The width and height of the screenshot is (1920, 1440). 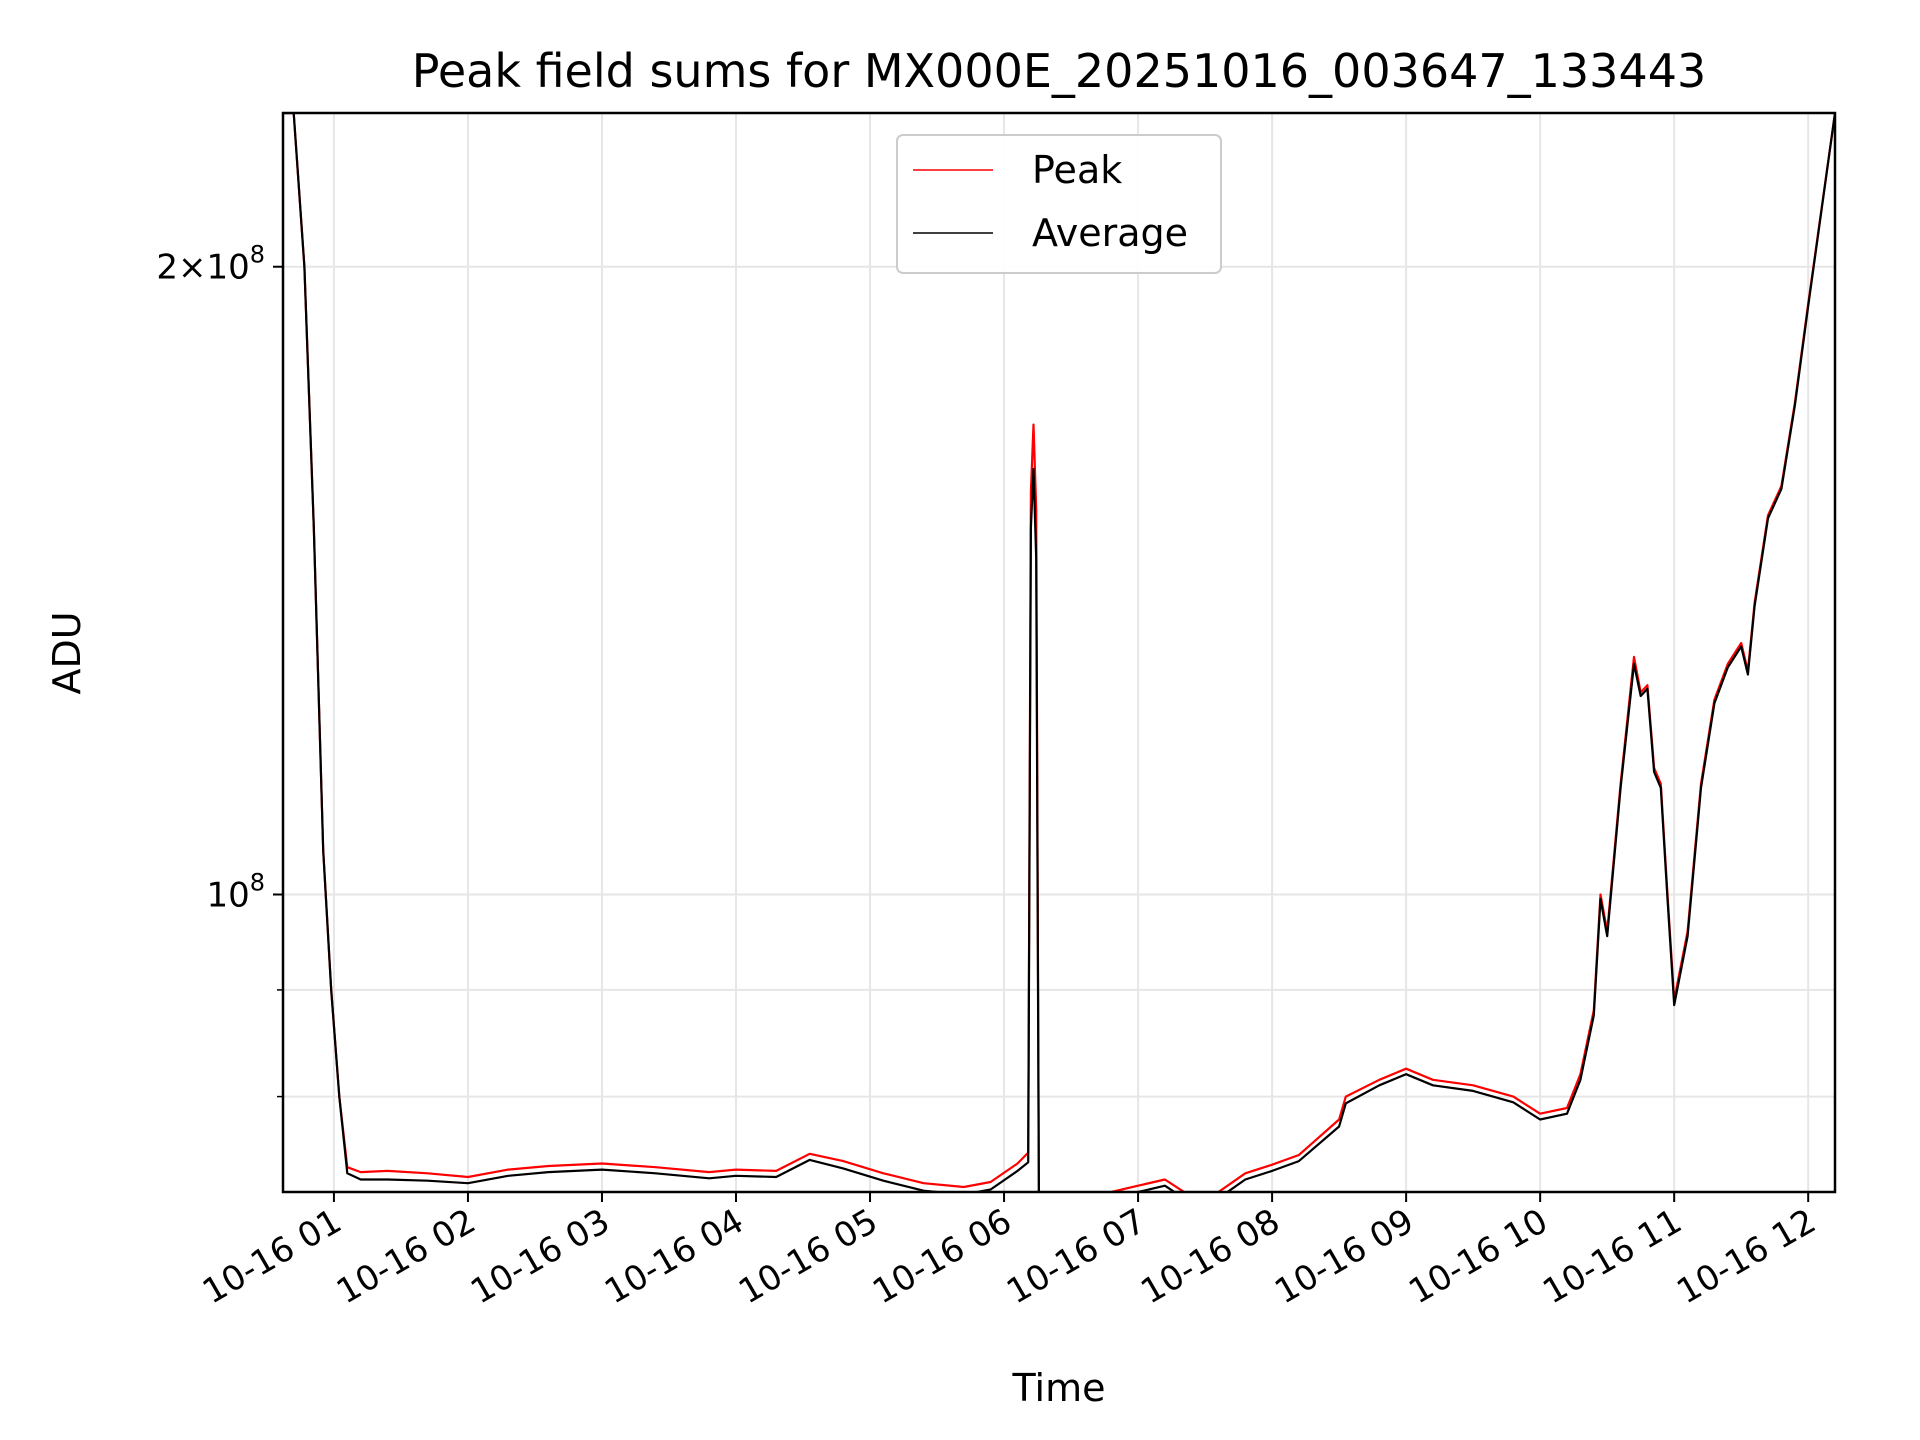 What do you see at coordinates (540, 1256) in the screenshot?
I see `x-tick-label: 10-16 03` at bounding box center [540, 1256].